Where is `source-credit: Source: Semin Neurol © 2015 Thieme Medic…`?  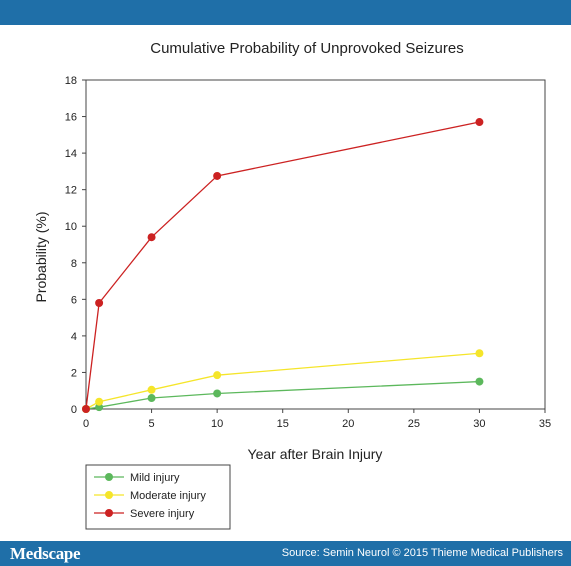 source-credit: Source: Semin Neurol © 2015 Thieme Medic… is located at coordinates (422, 553).